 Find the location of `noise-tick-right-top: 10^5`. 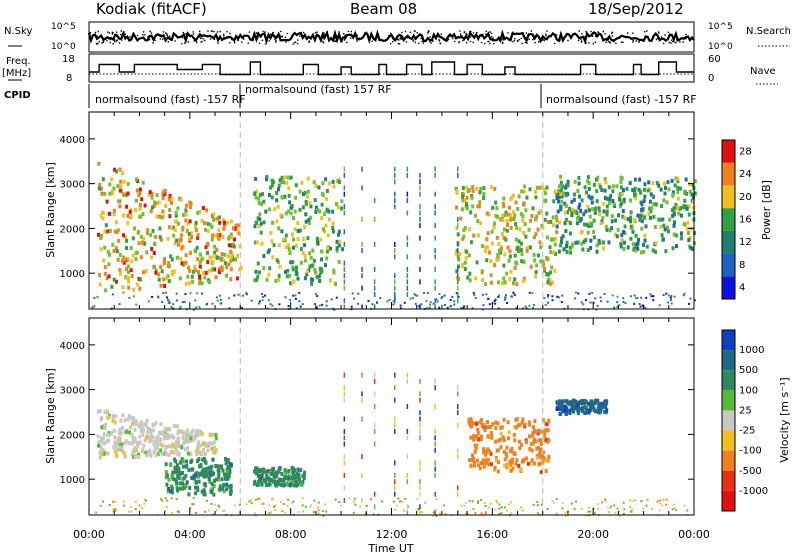

noise-tick-right-top: 10^5 is located at coordinates (720, 27).